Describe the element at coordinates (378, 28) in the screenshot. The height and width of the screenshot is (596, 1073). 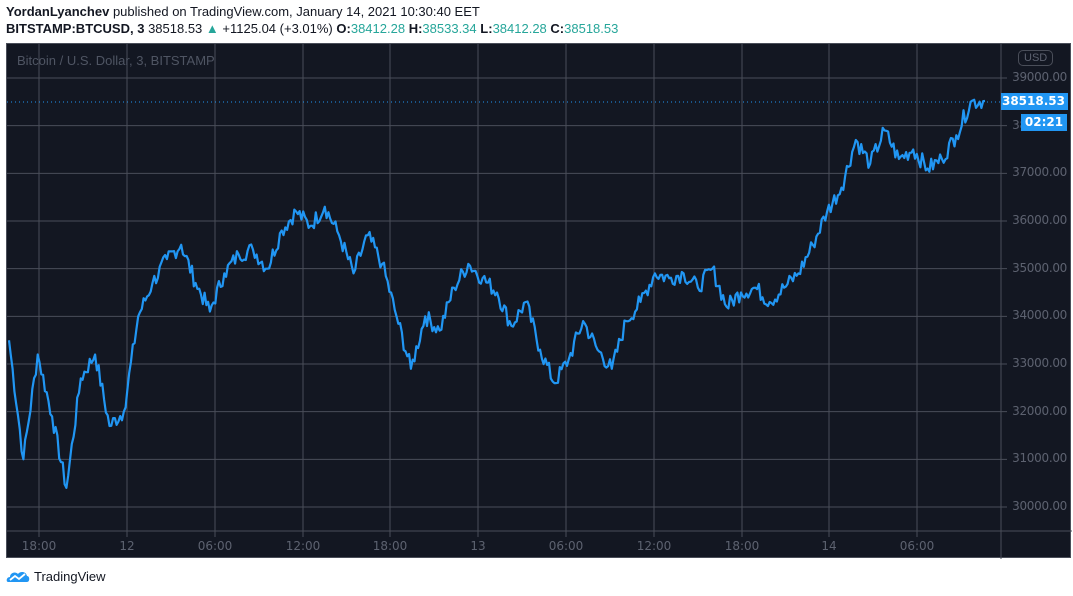
I see `open-value: 38412.28` at that location.